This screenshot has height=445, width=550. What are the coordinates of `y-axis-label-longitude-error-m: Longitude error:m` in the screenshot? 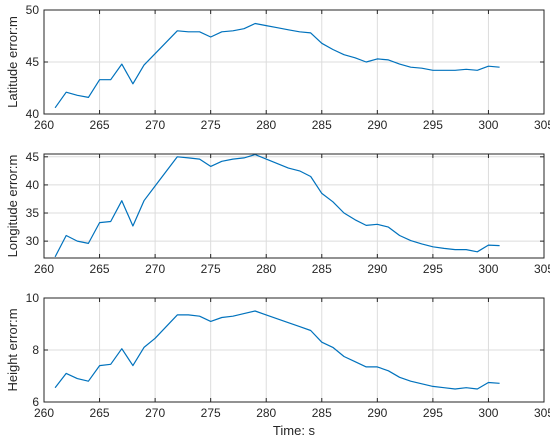 It's located at (12, 206).